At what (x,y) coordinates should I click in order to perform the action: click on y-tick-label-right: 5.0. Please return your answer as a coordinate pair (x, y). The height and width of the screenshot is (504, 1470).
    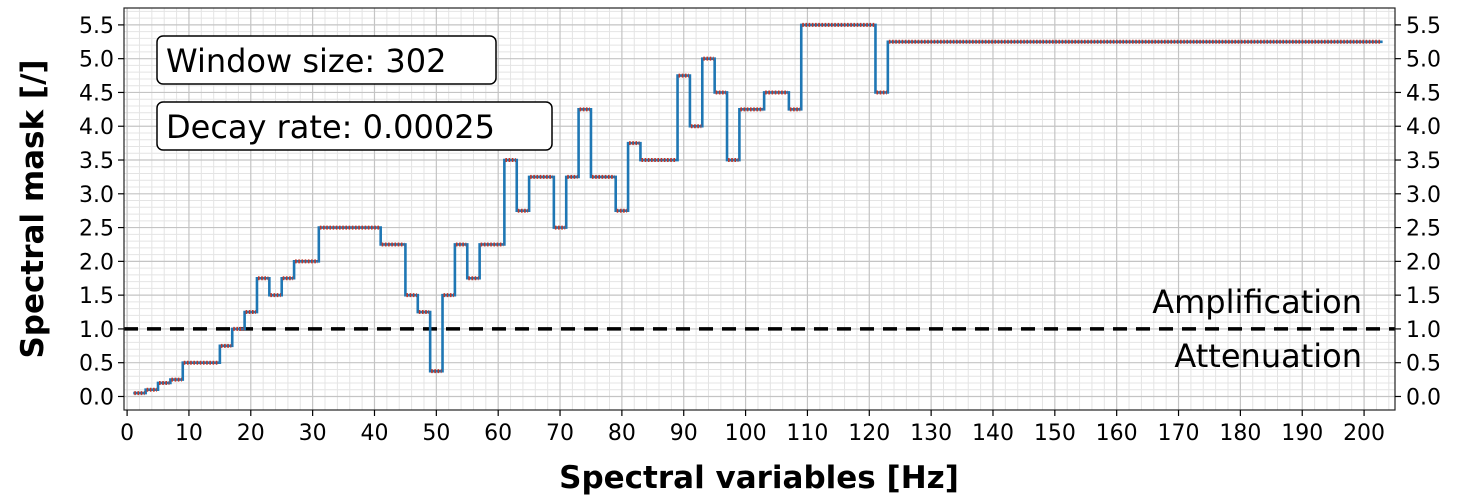
    Looking at the image, I should click on (1423, 60).